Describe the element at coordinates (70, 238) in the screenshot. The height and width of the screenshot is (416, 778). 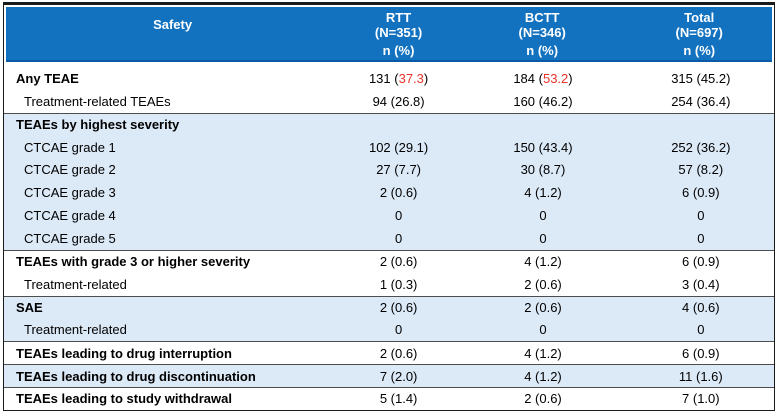
I see `row-label: CTCAE grade 5` at that location.